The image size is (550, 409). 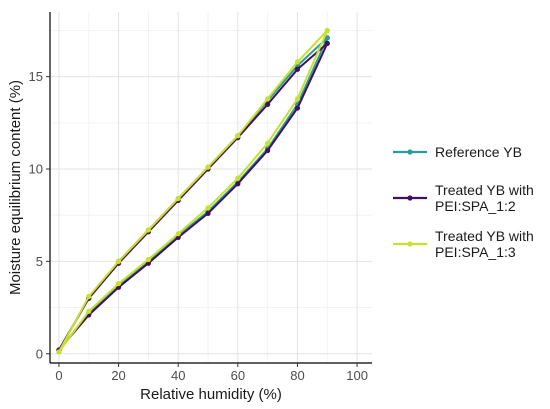 What do you see at coordinates (58, 375) in the screenshot?
I see `x-tick-label: 0` at bounding box center [58, 375].